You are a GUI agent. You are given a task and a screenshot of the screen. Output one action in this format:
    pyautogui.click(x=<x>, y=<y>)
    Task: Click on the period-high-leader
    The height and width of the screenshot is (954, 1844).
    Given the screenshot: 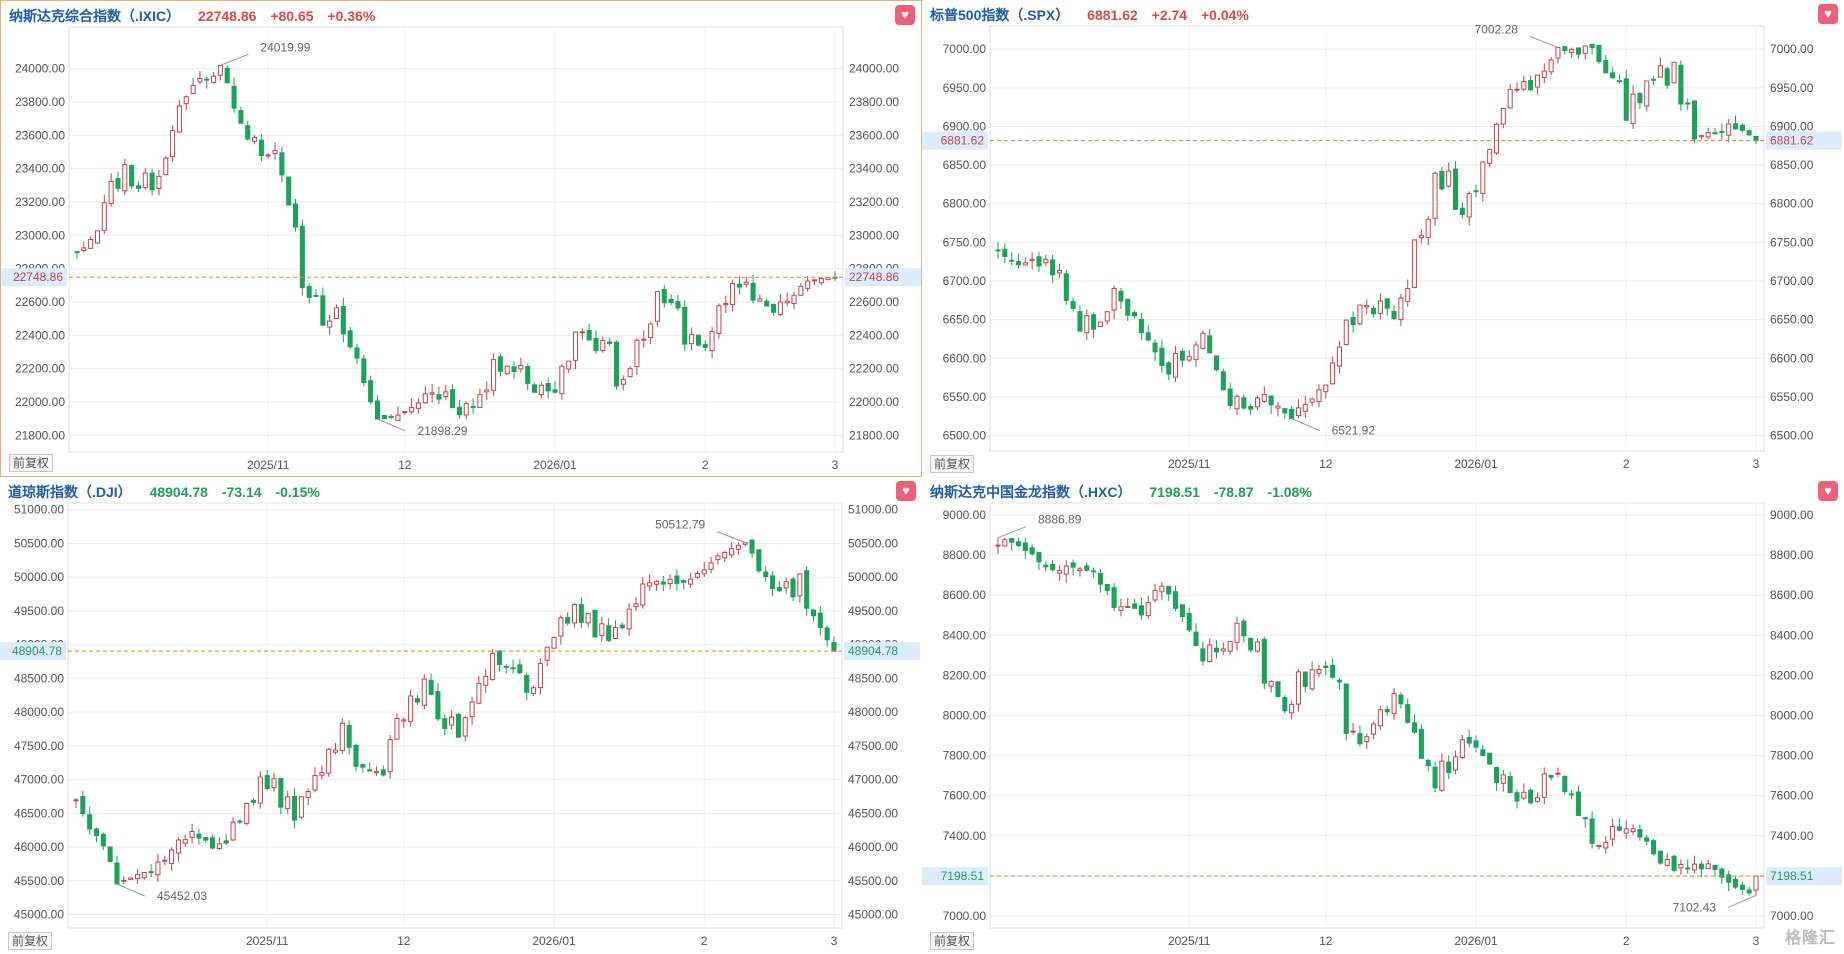 What is the action you would take?
    pyautogui.click(x=1012, y=532)
    